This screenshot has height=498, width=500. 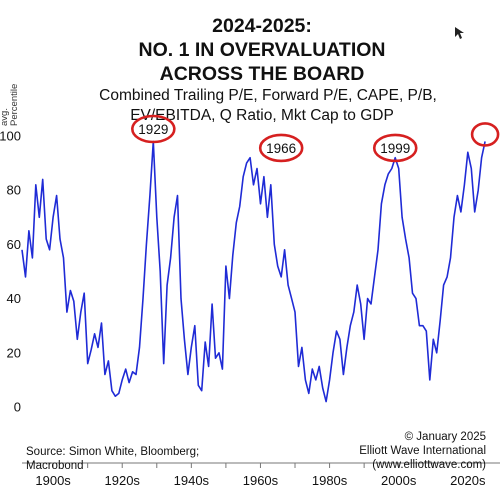 I want to click on source-note-line-2: Macrobond, so click(x=55, y=466).